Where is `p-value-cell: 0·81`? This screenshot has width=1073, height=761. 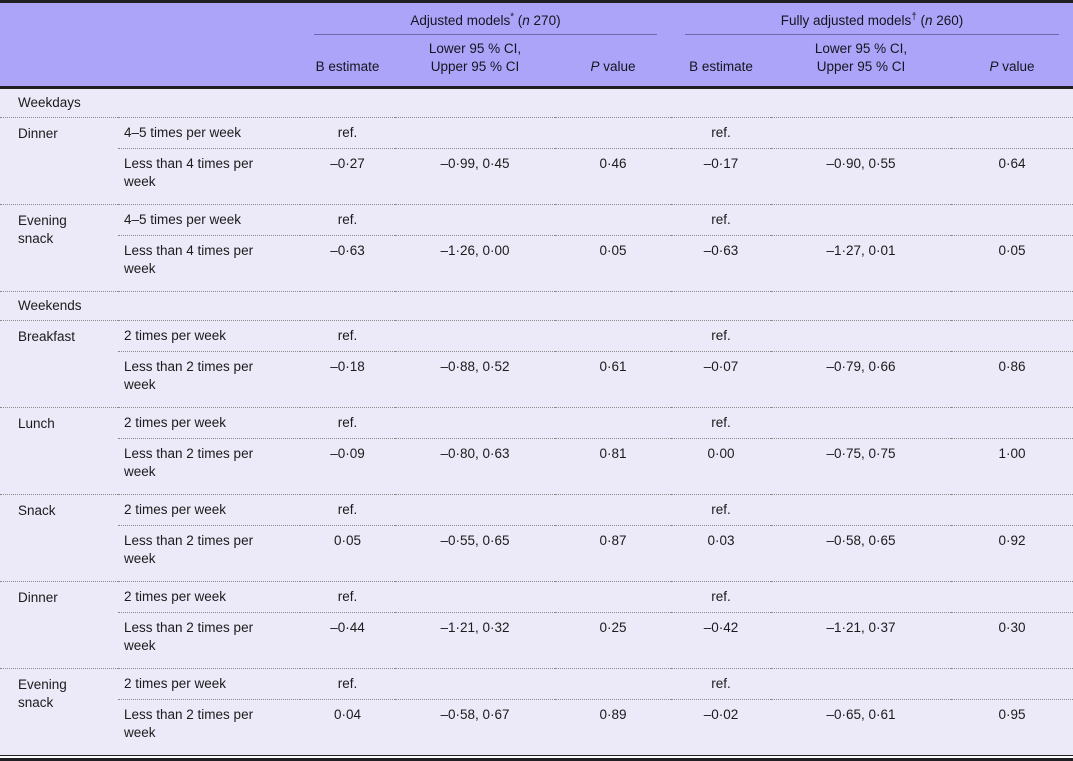
p-value-cell: 0·81 is located at coordinates (613, 466).